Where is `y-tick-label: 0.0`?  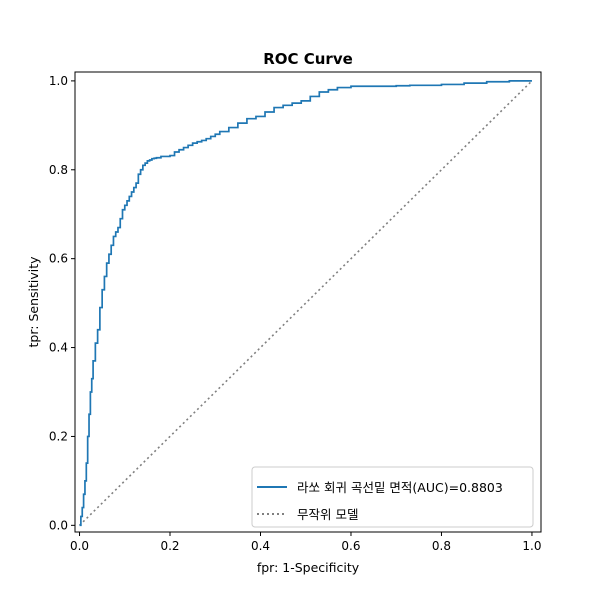
y-tick-label: 0.0 is located at coordinates (58, 525).